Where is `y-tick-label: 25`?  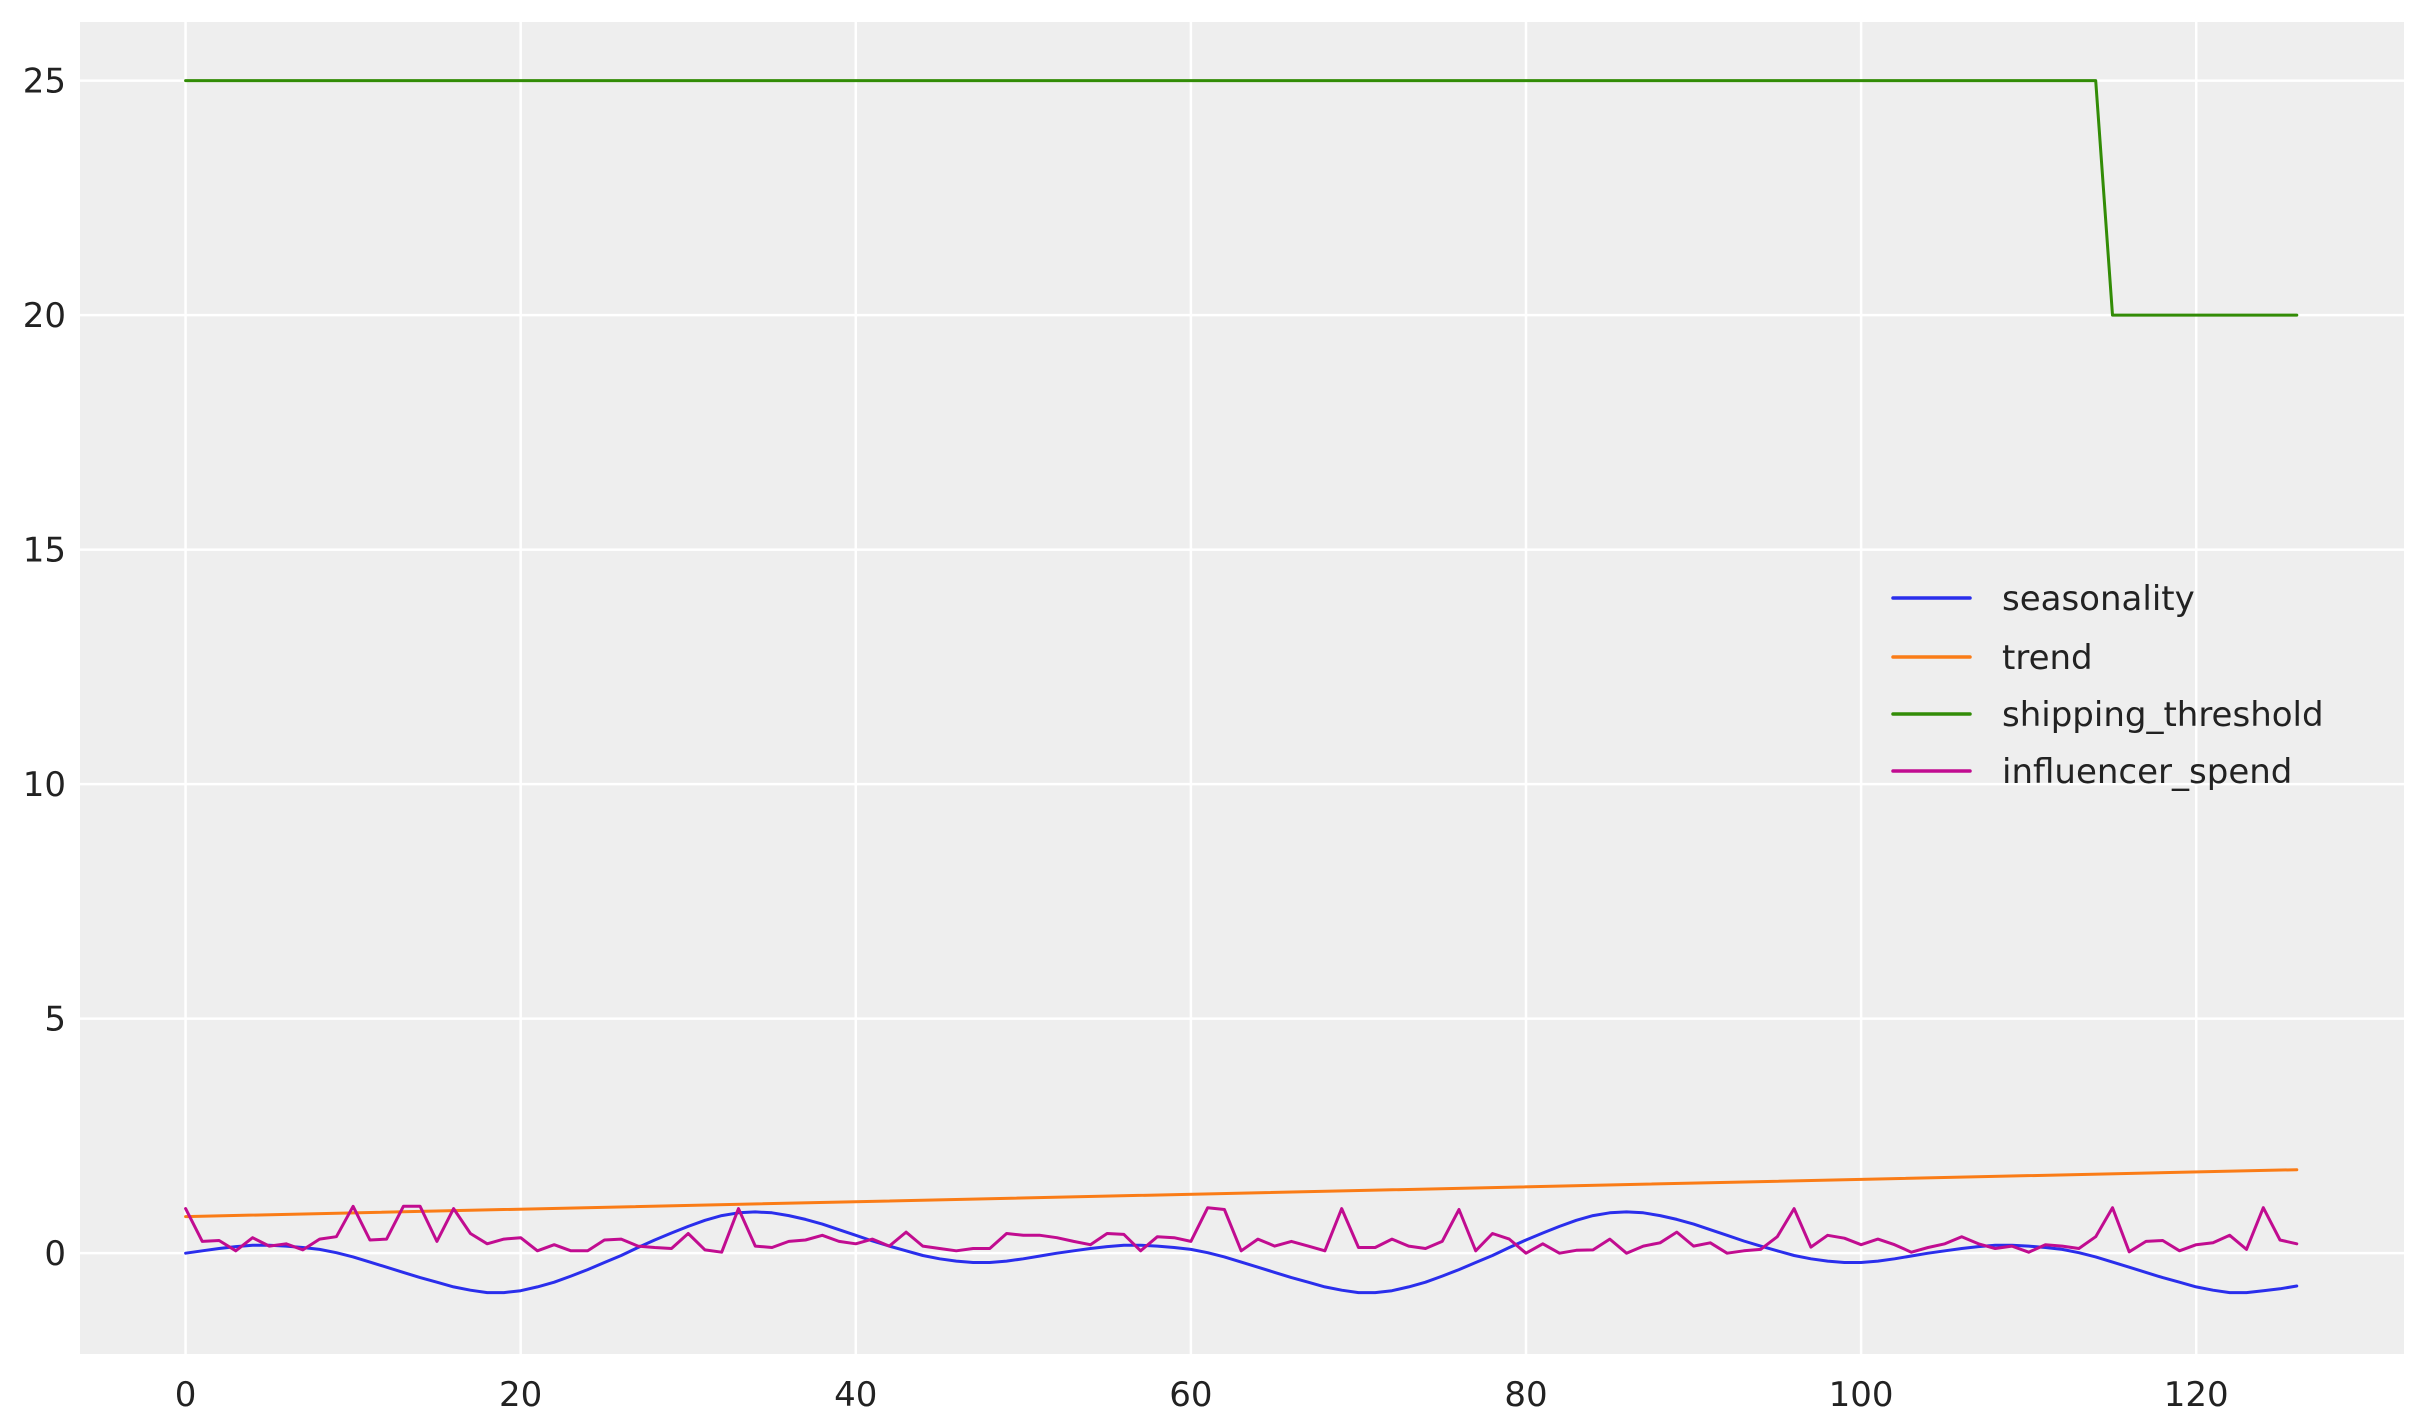
y-tick-label: 25 is located at coordinates (44, 82).